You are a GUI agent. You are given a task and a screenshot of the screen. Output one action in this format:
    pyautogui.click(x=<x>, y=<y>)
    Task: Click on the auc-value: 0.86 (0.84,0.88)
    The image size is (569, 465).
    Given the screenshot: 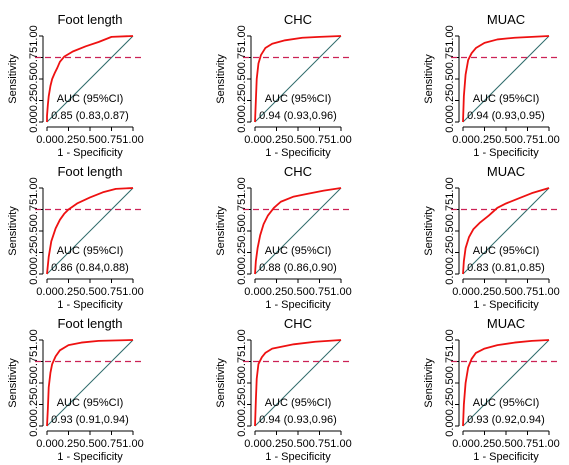 What is the action you would take?
    pyautogui.click(x=90, y=268)
    